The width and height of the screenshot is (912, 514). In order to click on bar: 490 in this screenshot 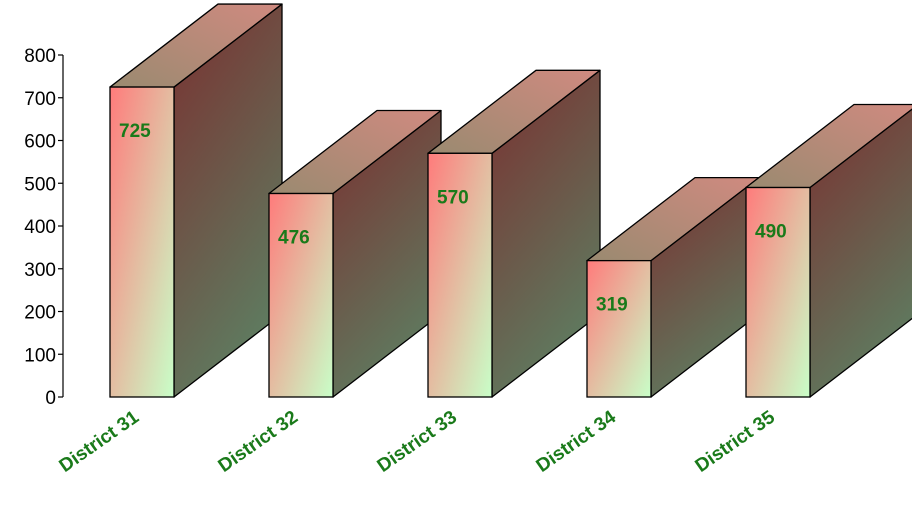, I will do `click(828, 250)`.